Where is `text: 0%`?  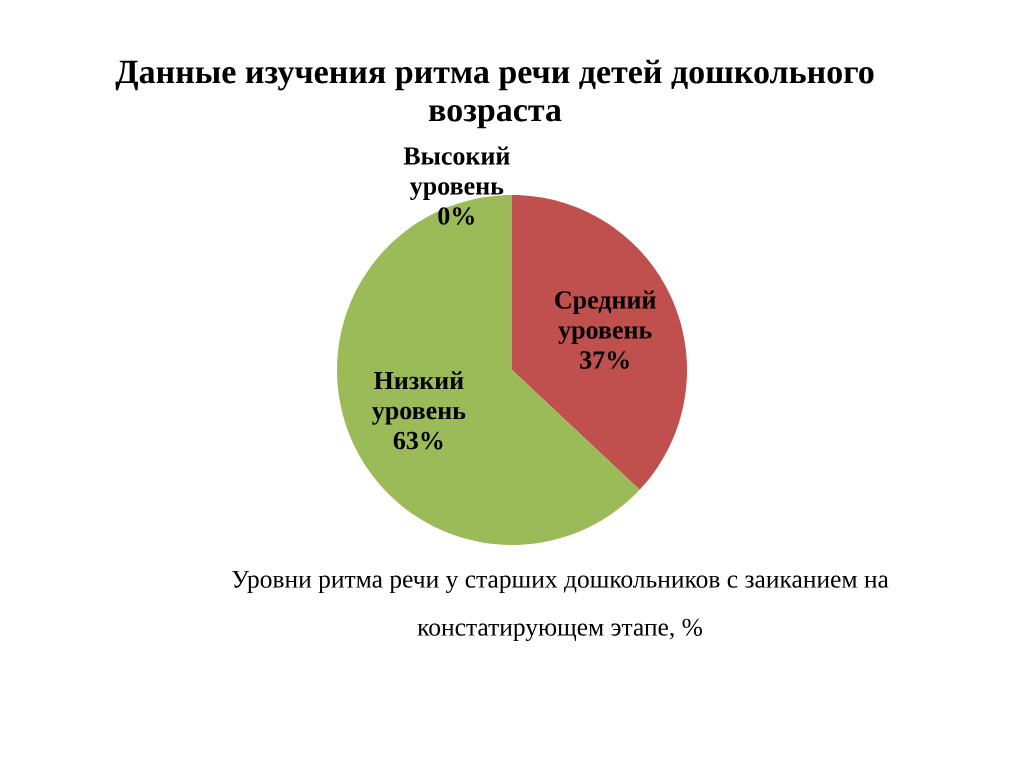
text: 0% is located at coordinates (456, 216).